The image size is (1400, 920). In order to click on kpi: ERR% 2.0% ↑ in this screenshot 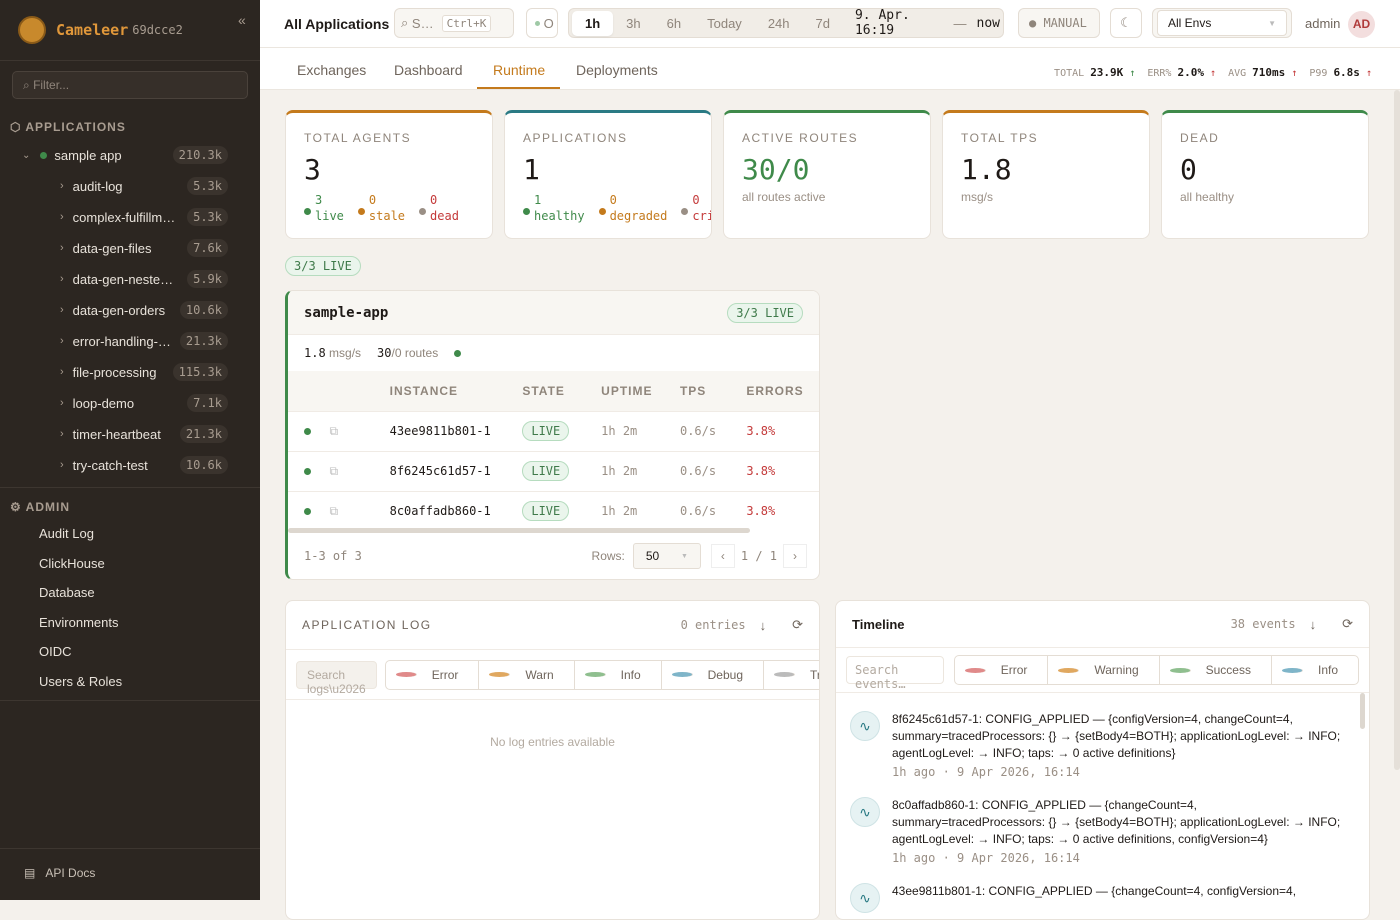, I will do `click(1182, 72)`.